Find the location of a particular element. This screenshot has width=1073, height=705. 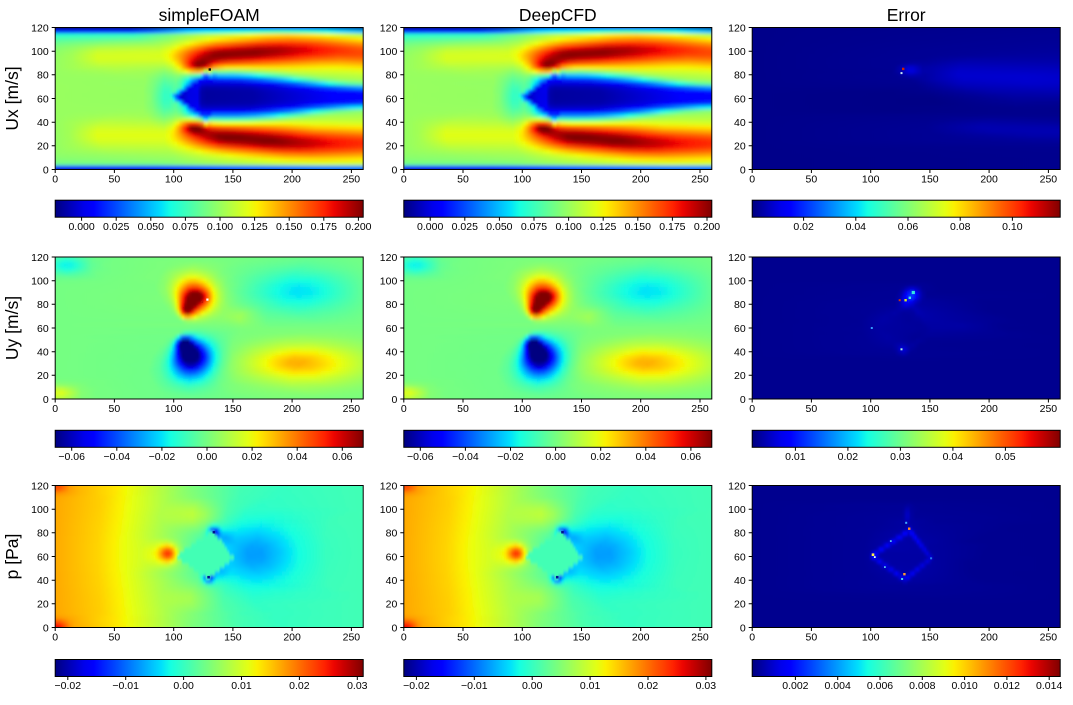

svg-text: DeepCFD is located at coordinates (558, 15).